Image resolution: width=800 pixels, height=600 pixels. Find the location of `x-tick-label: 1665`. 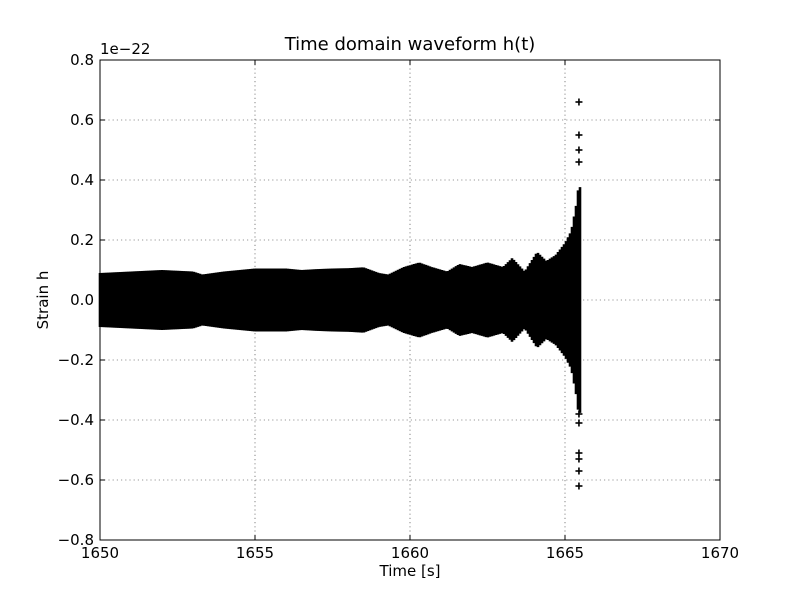

x-tick-label: 1665 is located at coordinates (565, 553).